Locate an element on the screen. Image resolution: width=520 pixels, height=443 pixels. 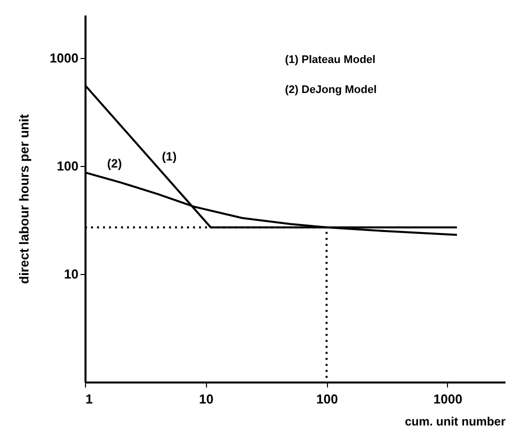
annotation: (1) Plateau Model is located at coordinates (330, 60).